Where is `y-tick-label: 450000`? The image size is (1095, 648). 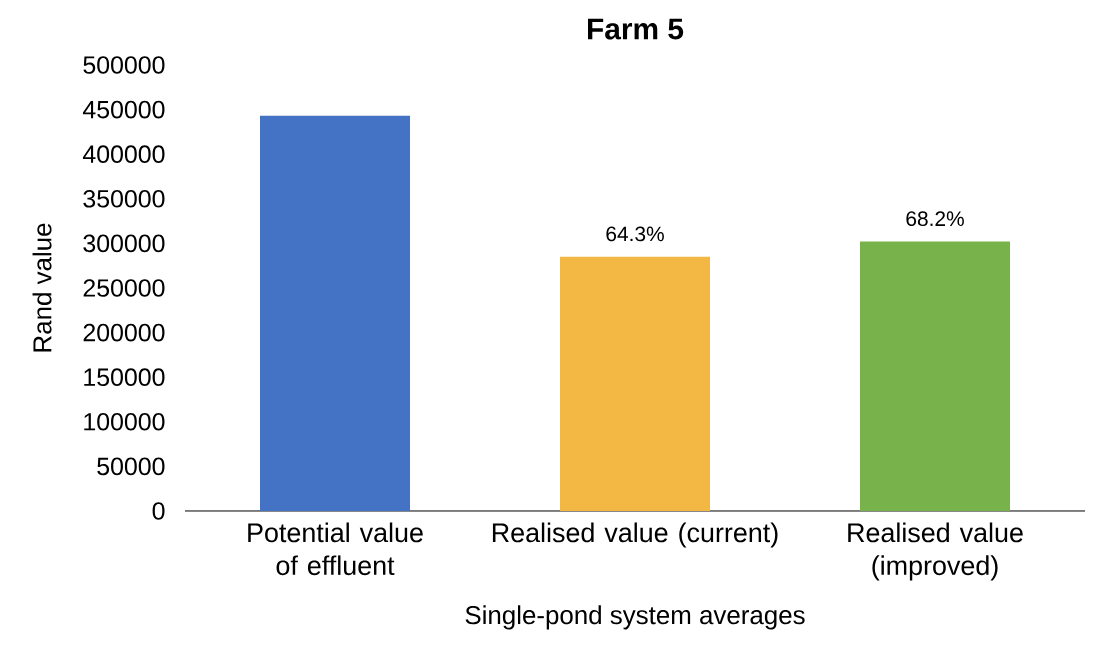 y-tick-label: 450000 is located at coordinates (123, 109).